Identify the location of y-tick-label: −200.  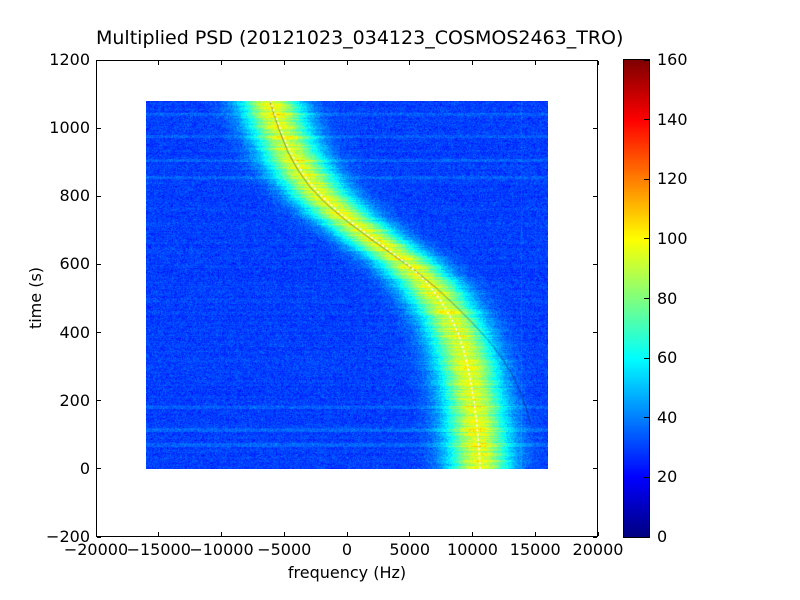
(68, 536).